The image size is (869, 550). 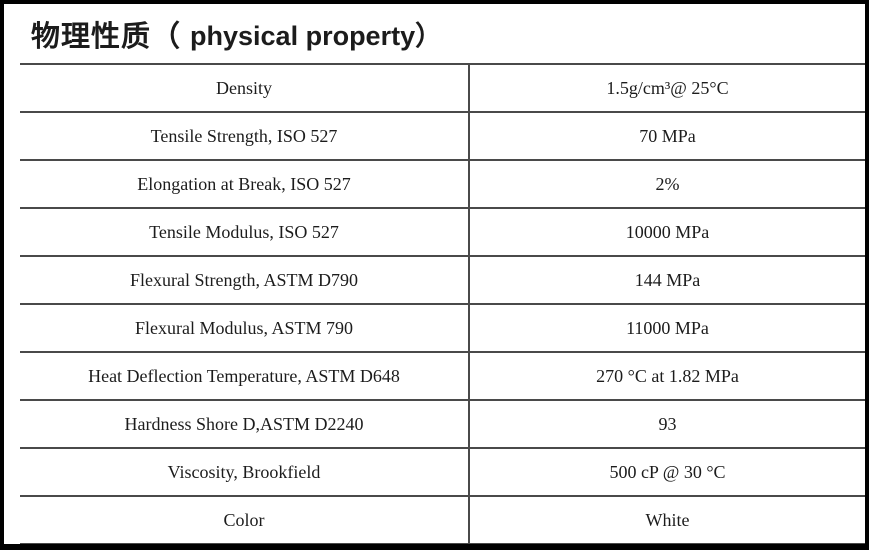 I want to click on table-row-viscosity: Viscosity, Brookfield 500 cP @ 30 °C, so click(x=442, y=471).